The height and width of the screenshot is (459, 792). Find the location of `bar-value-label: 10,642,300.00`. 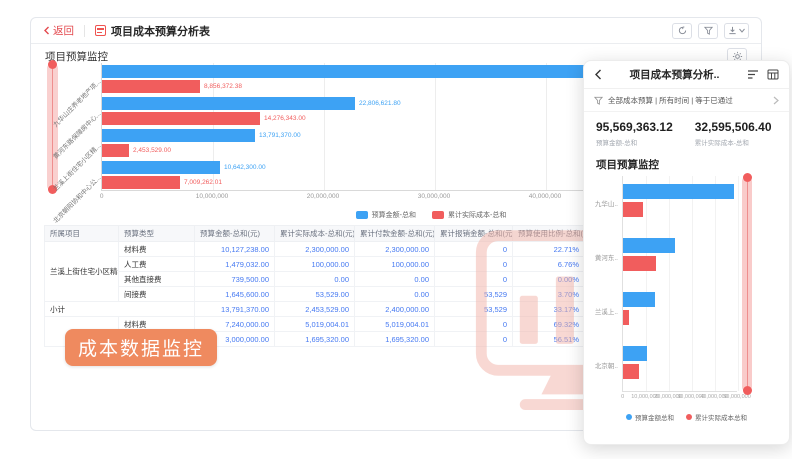

bar-value-label: 10,642,300.00 is located at coordinates (245, 167).